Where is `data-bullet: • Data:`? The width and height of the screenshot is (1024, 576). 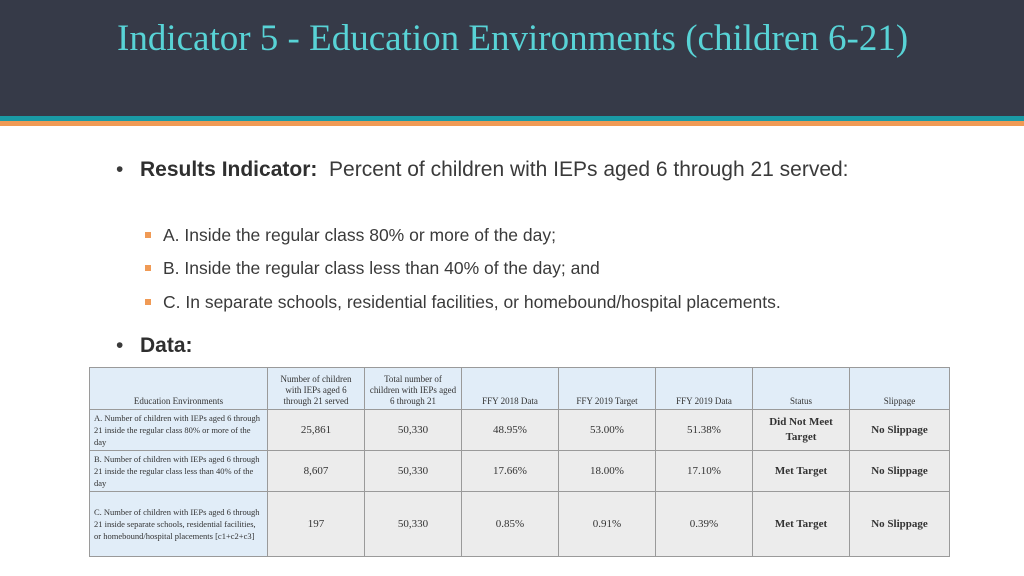 data-bullet: • Data: is located at coordinates (154, 346).